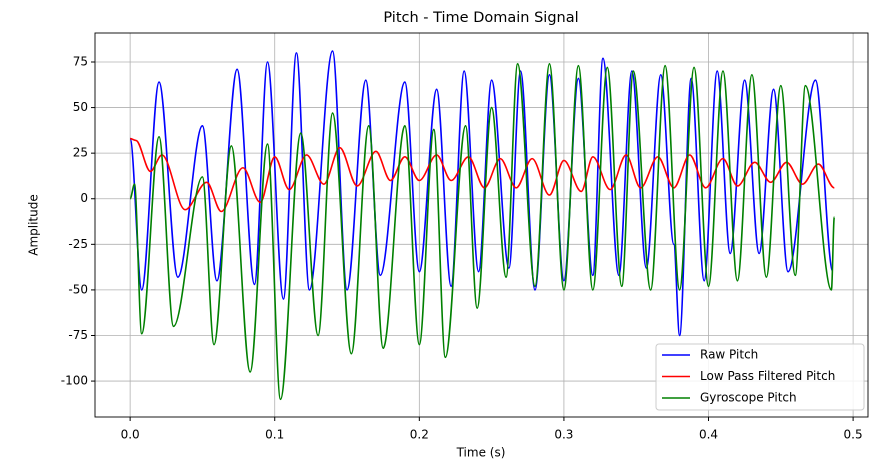  Describe the element at coordinates (419, 435) in the screenshot. I see `x-tick-label: 0.2` at that location.